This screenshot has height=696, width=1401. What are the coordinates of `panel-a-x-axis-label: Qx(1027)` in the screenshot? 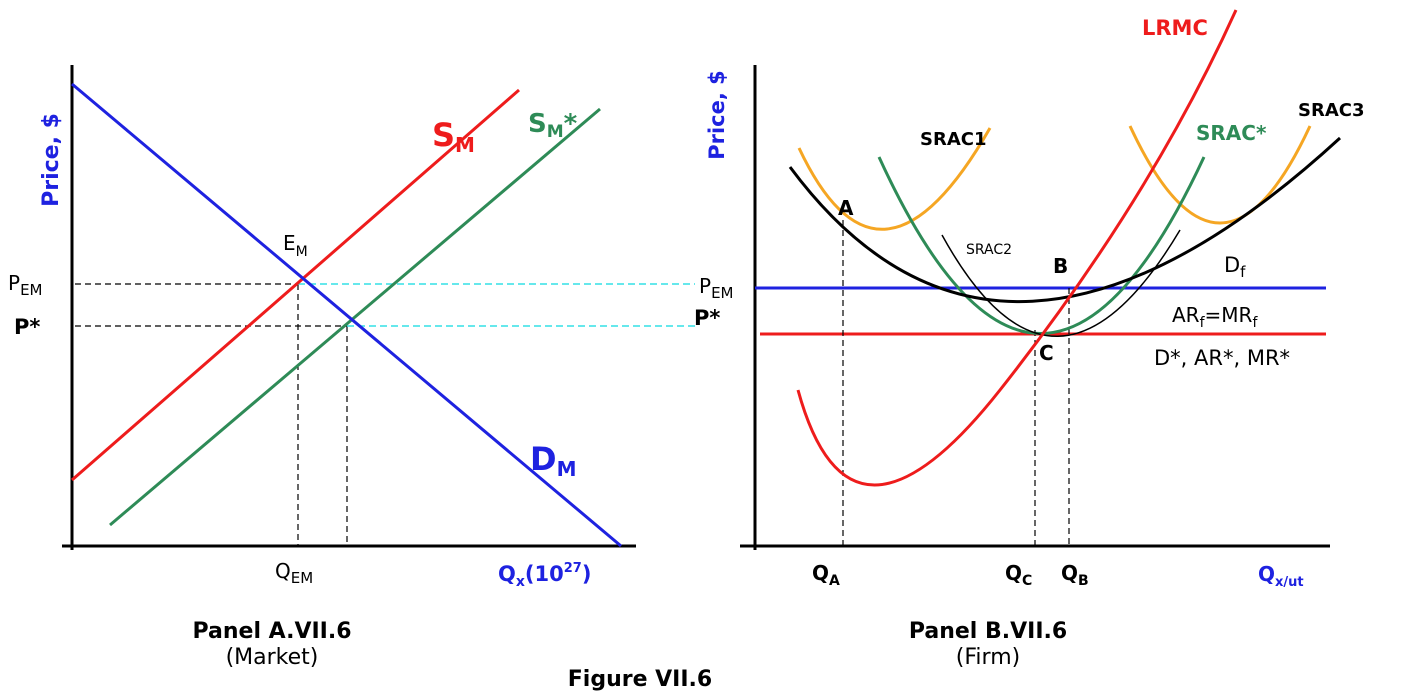 It's located at (544, 575).